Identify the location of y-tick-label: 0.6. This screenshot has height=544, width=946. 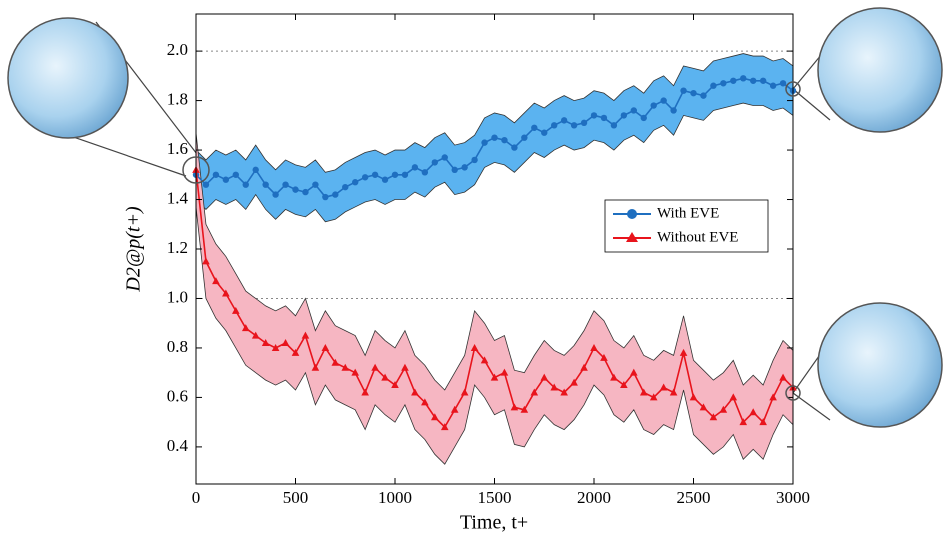
(177, 395).